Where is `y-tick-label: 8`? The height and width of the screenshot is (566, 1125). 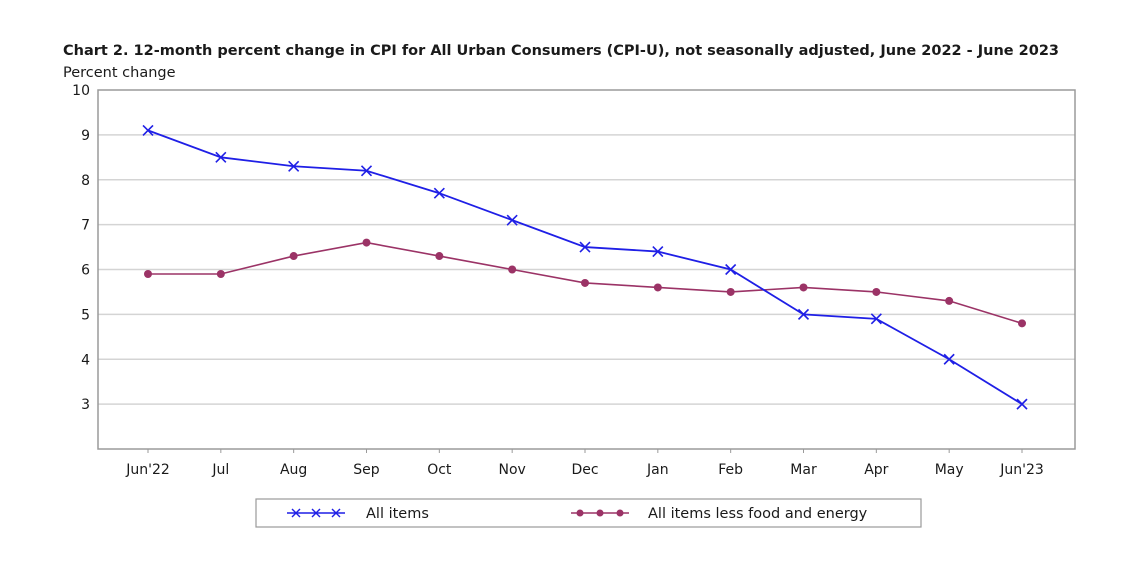 y-tick-label: 8 is located at coordinates (85, 181).